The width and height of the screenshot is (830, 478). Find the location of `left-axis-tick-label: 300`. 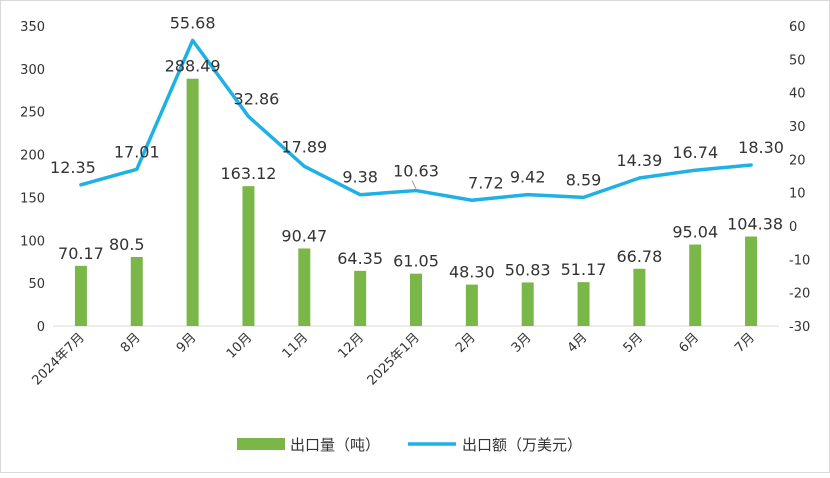

left-axis-tick-label: 300 is located at coordinates (32, 70).